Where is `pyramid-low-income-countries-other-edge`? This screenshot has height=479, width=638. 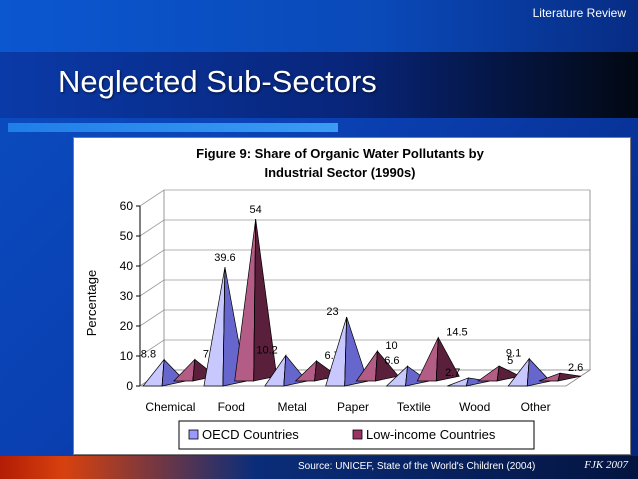
pyramid-low-income-countries-other-edge is located at coordinates (559, 377).